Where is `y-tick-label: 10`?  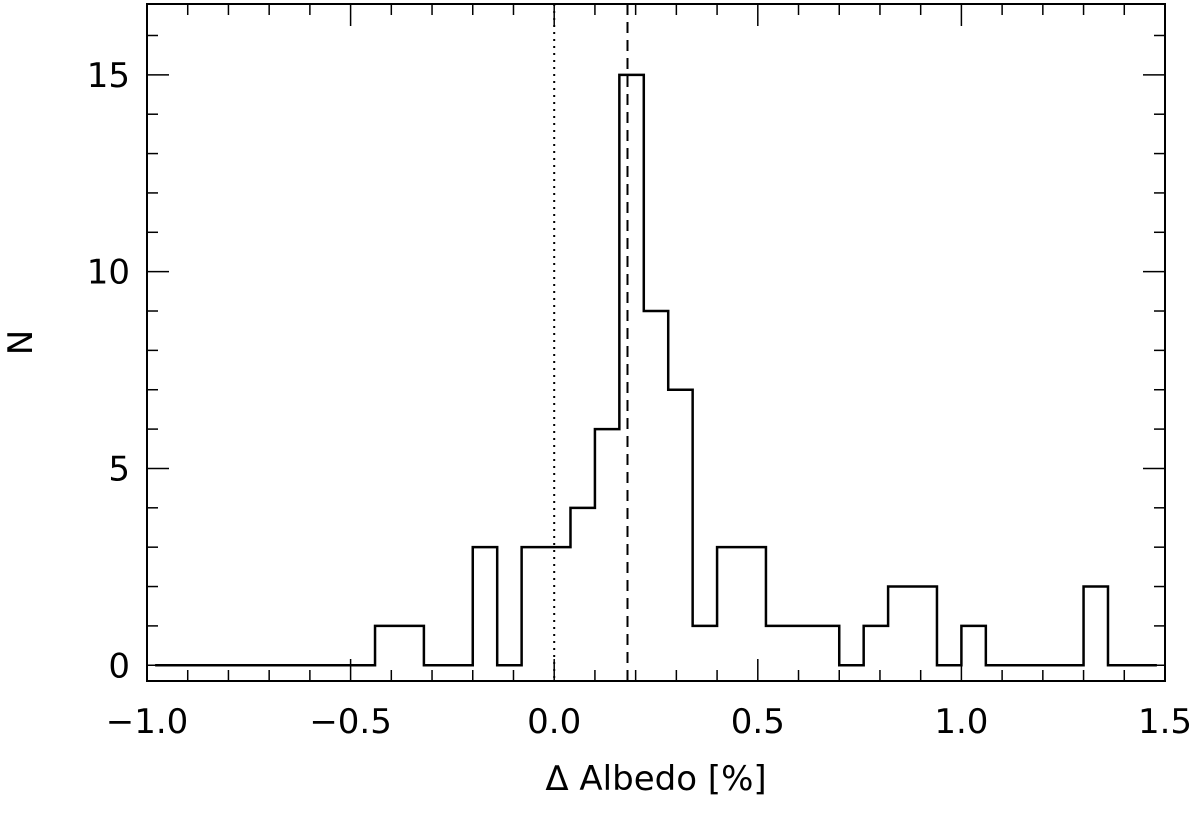 y-tick-label: 10 is located at coordinates (108, 273).